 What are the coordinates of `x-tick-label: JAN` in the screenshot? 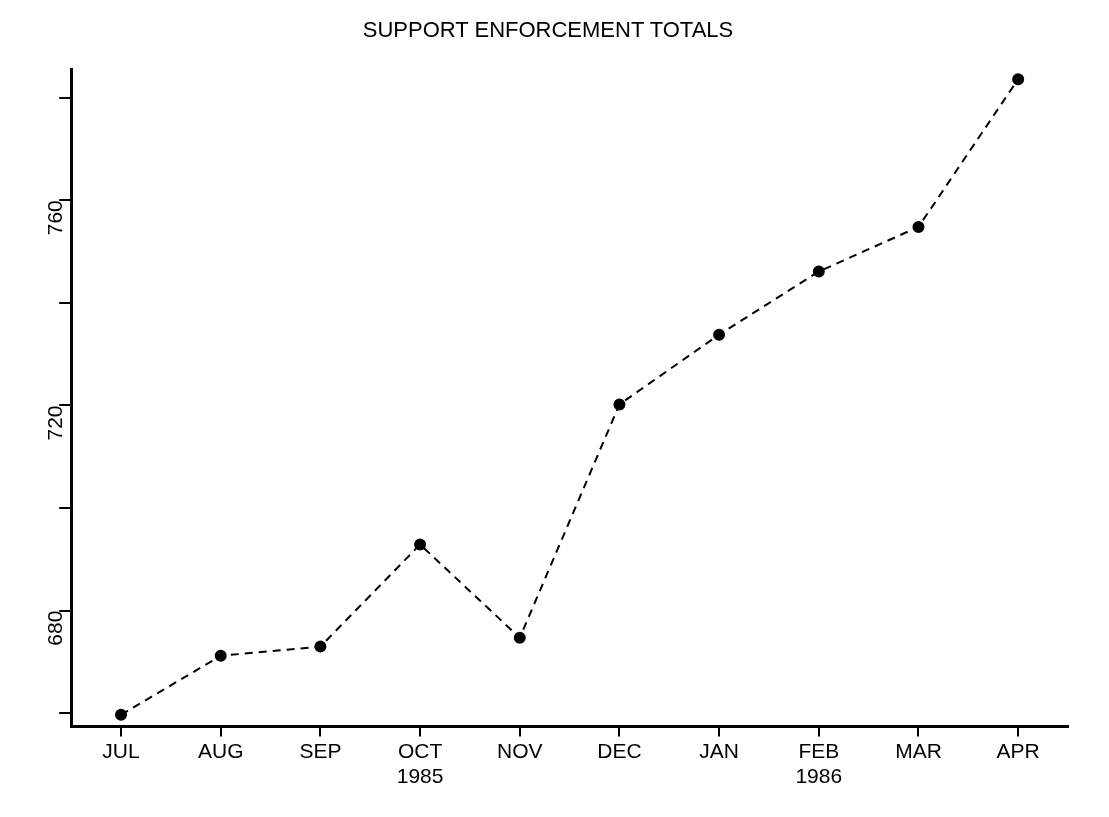 It's located at (719, 750).